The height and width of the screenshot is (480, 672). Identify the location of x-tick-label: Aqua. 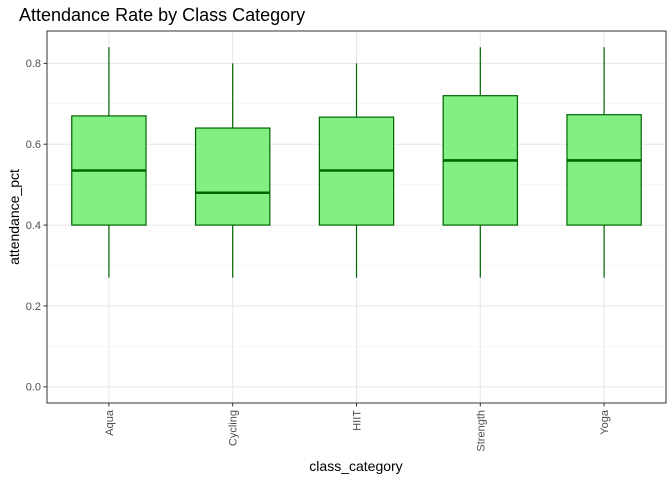
(110, 422).